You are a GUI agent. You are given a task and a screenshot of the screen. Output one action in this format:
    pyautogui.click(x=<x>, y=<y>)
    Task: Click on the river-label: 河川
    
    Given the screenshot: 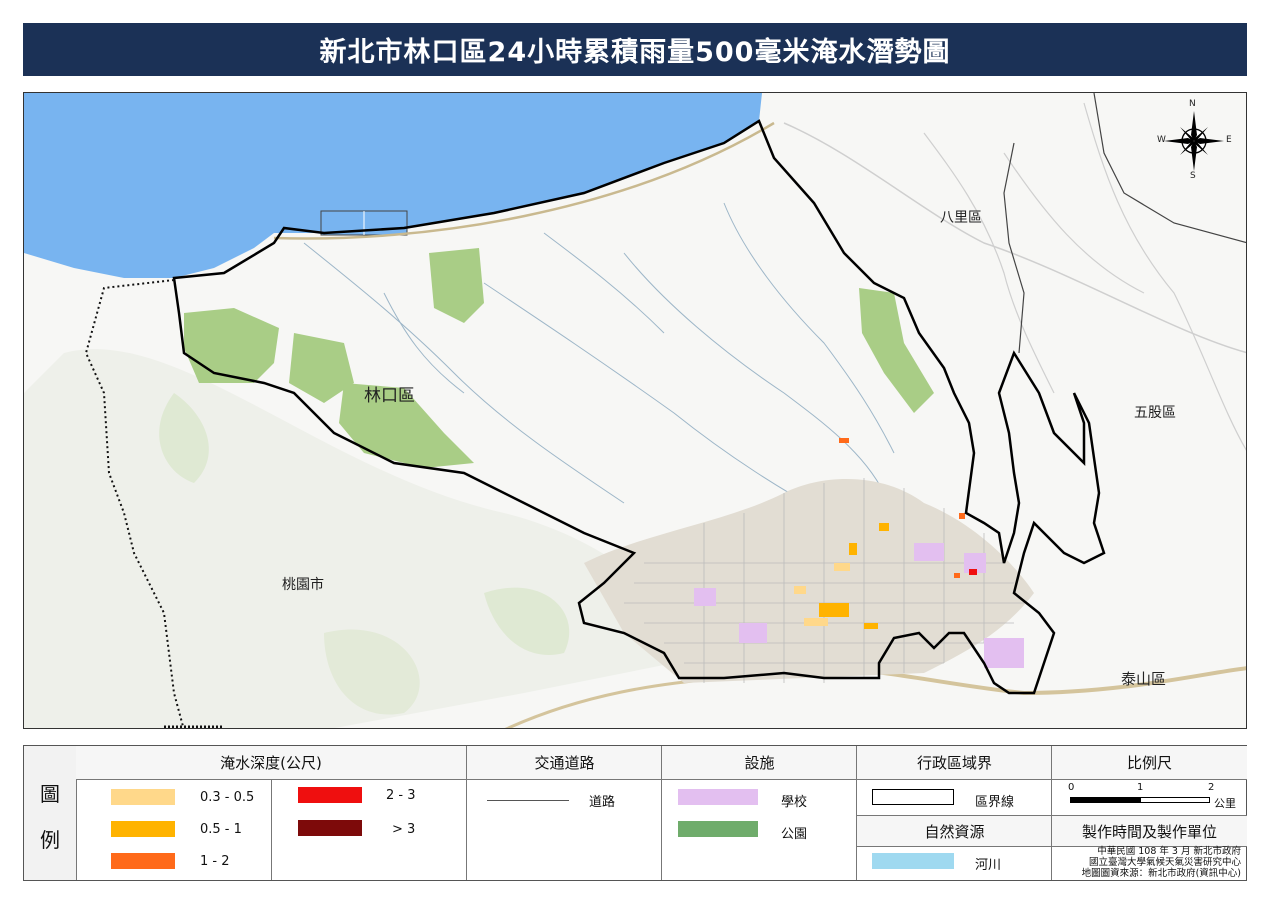 What is the action you would take?
    pyautogui.click(x=988, y=865)
    